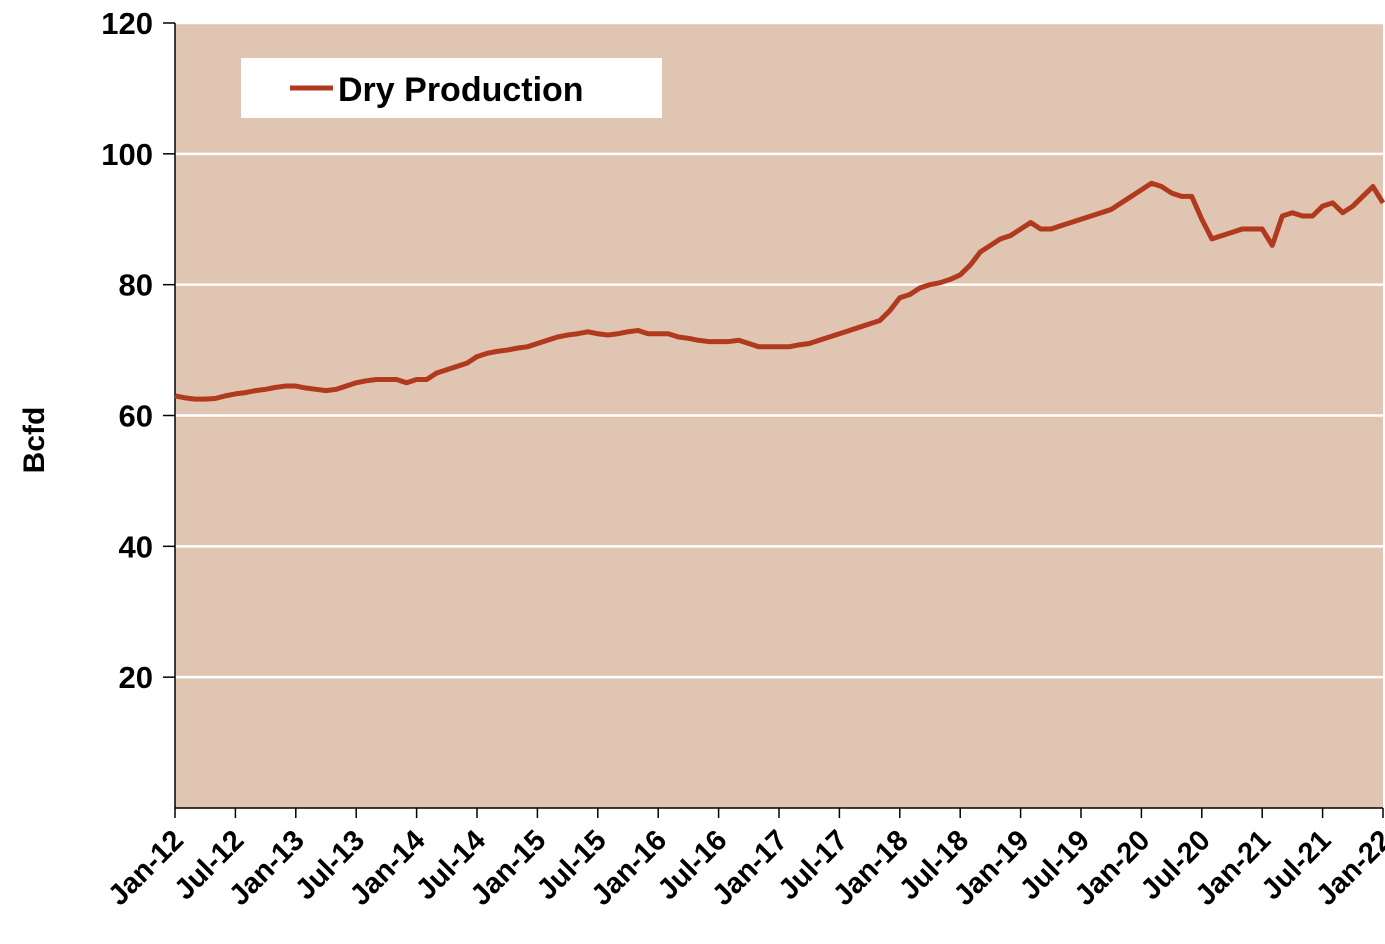 The image size is (1385, 944). I want to click on y-tick-label: 60, so click(136, 416).